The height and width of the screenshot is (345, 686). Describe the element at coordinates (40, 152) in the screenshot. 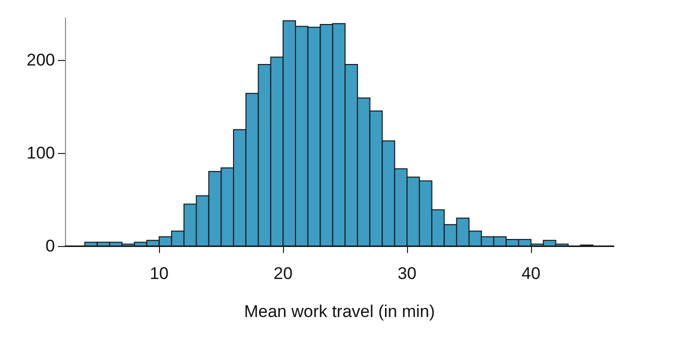

I see `y-tick-label: 100` at that location.